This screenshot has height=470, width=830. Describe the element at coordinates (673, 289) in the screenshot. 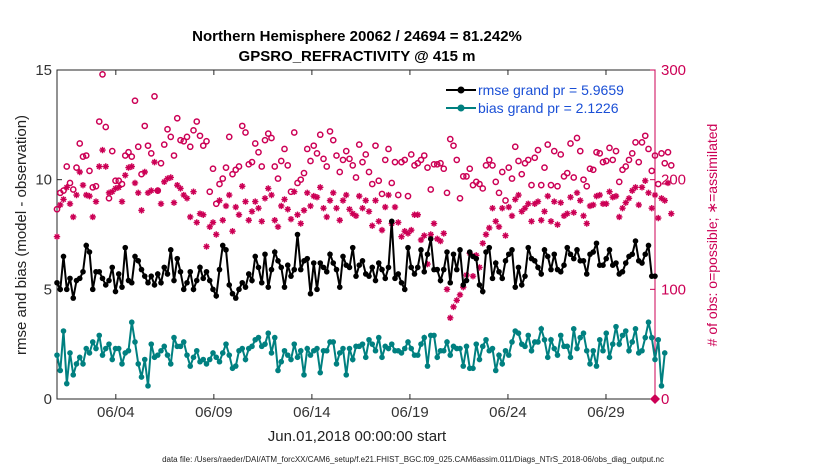

I see `y2-tick-label: 100` at that location.